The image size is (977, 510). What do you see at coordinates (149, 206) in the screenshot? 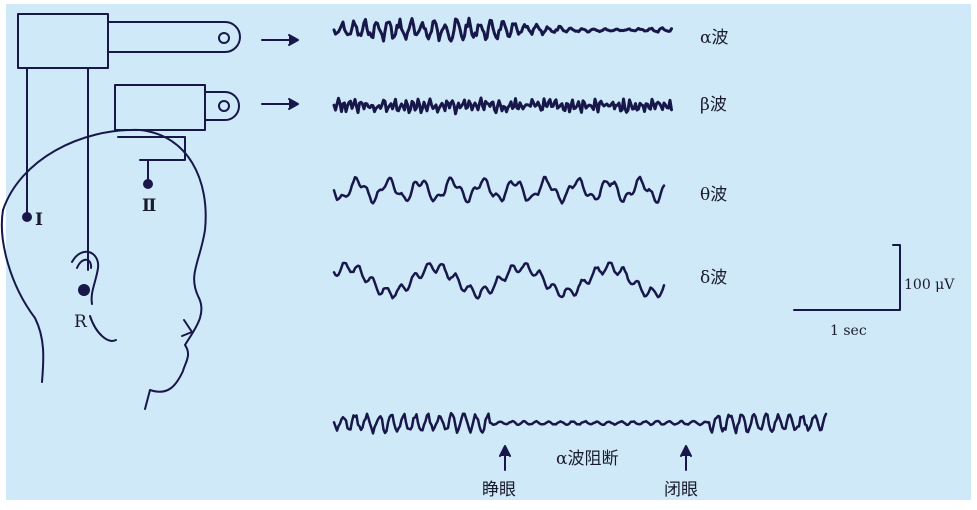
I see `electrode-ii-label: Ⅱ` at bounding box center [149, 206].